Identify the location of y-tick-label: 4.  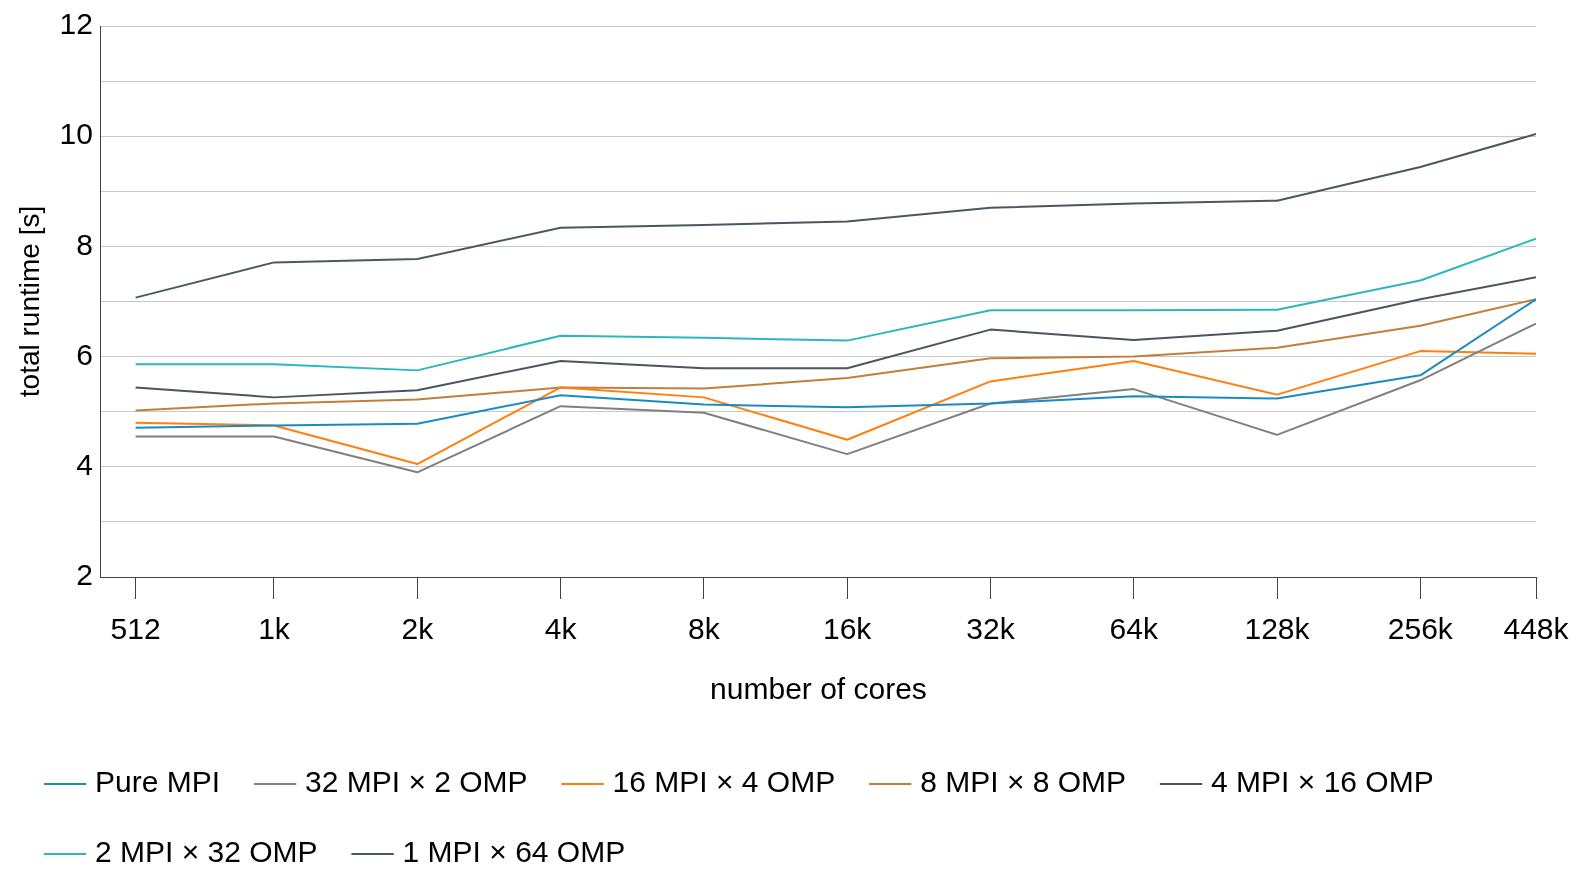
(84, 465).